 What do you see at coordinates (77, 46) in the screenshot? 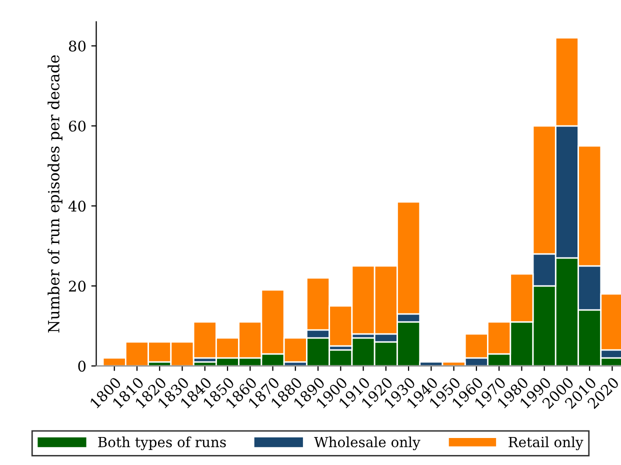
I see `y-tick-label: 80` at bounding box center [77, 46].